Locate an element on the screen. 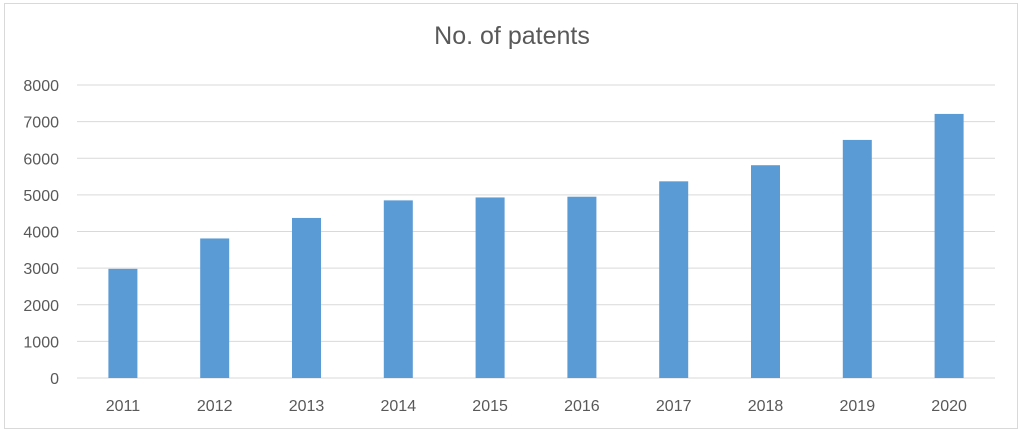  bar-2015 is located at coordinates (490, 287).